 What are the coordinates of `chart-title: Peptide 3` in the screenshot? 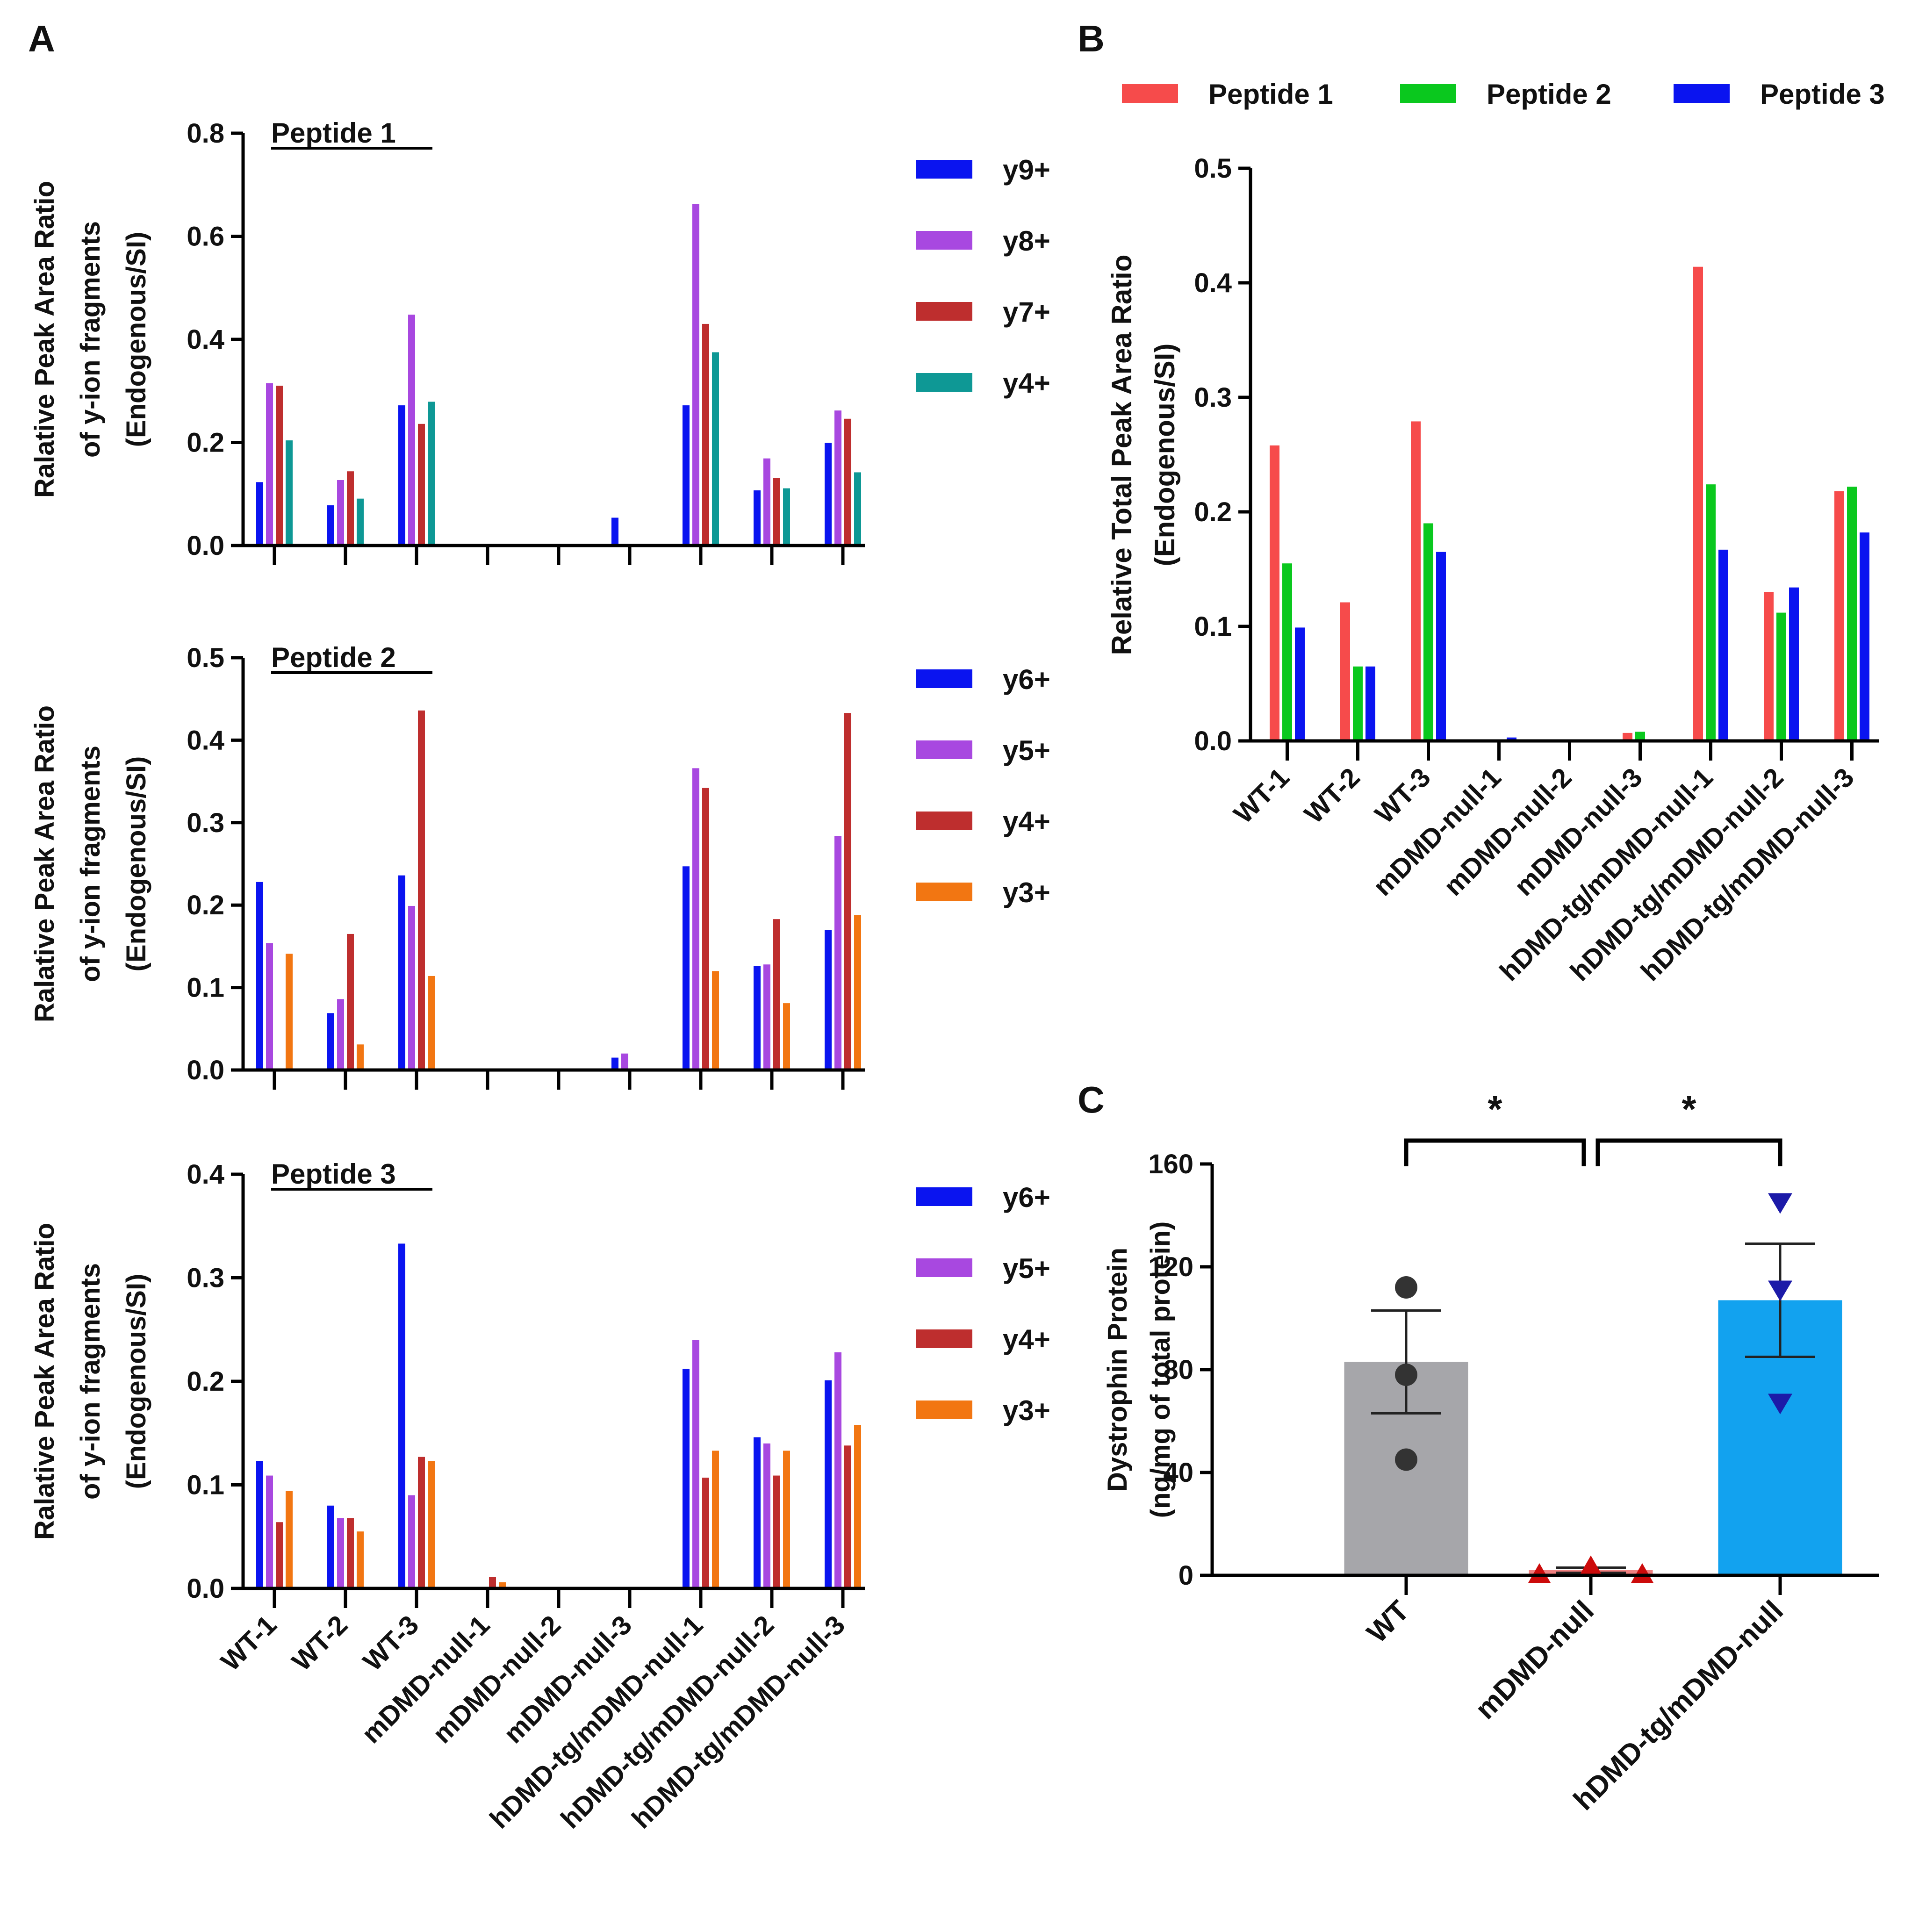 It's located at (333, 1174).